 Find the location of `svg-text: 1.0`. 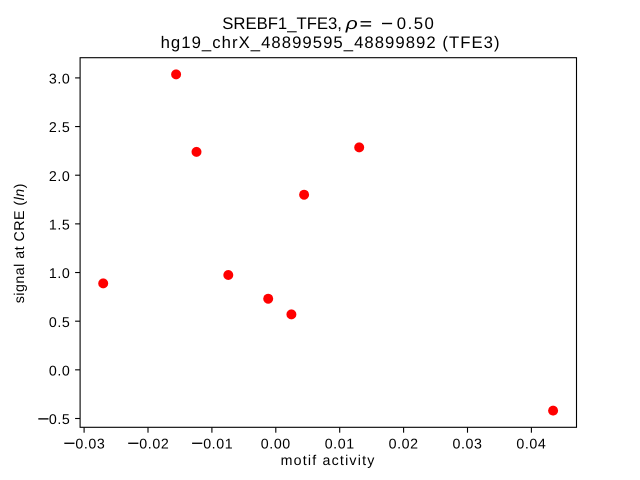

svg-text: 1.0 is located at coordinates (60, 274).